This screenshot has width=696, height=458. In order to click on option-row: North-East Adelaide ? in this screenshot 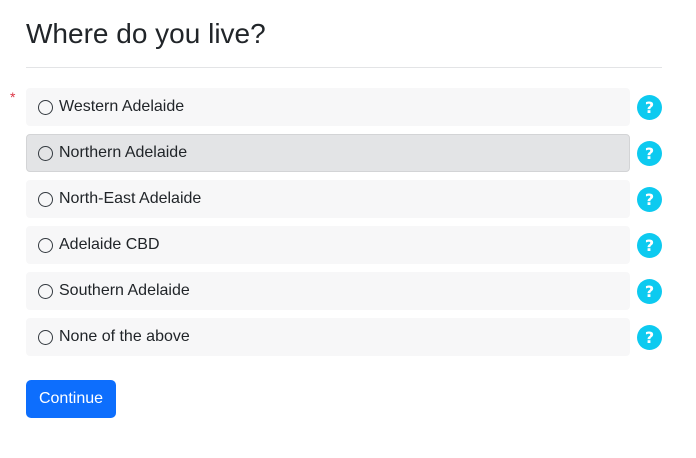, I will do `click(346, 199)`.